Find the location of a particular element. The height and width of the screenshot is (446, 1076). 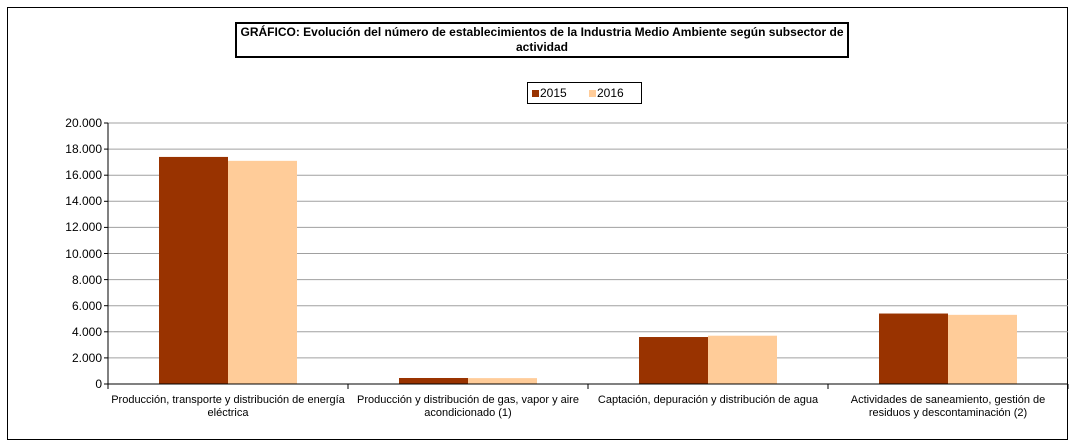

legend-label: 2015 is located at coordinates (553, 93).